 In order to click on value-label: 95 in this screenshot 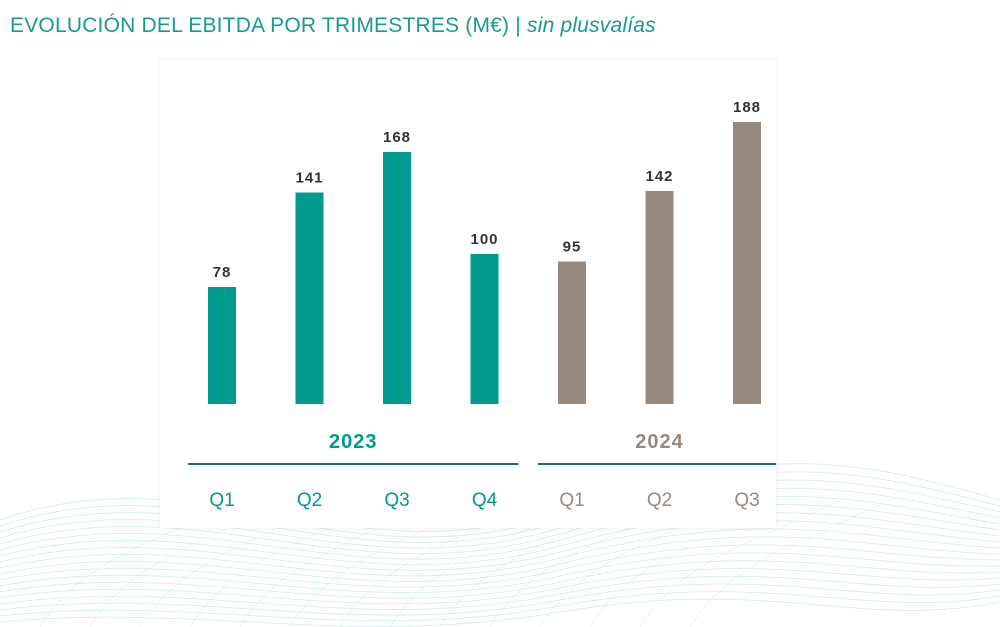, I will do `click(572, 247)`.